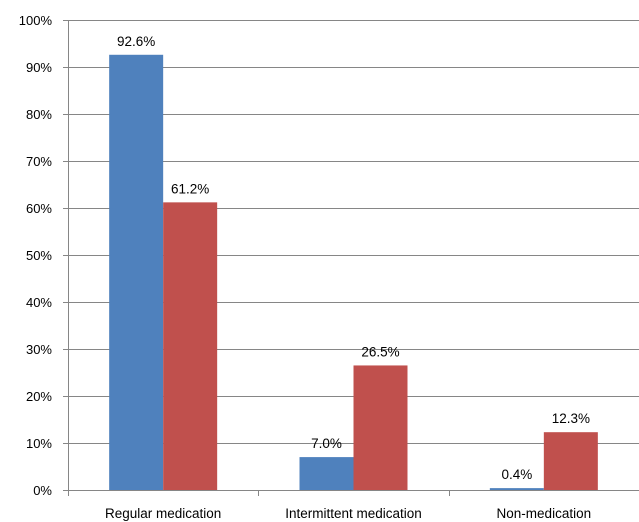  What do you see at coordinates (380, 351) in the screenshot?
I see `data-label-series-2-1: 26.5%` at bounding box center [380, 351].